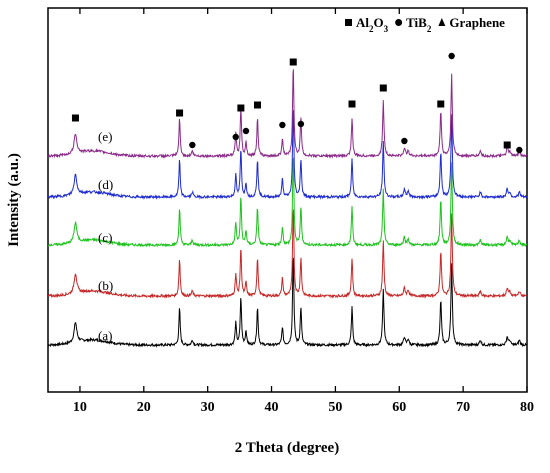 Image resolution: width=550 pixels, height=473 pixels. What do you see at coordinates (372, 24) in the screenshot?
I see `legend-label: Al2O3` at bounding box center [372, 24].